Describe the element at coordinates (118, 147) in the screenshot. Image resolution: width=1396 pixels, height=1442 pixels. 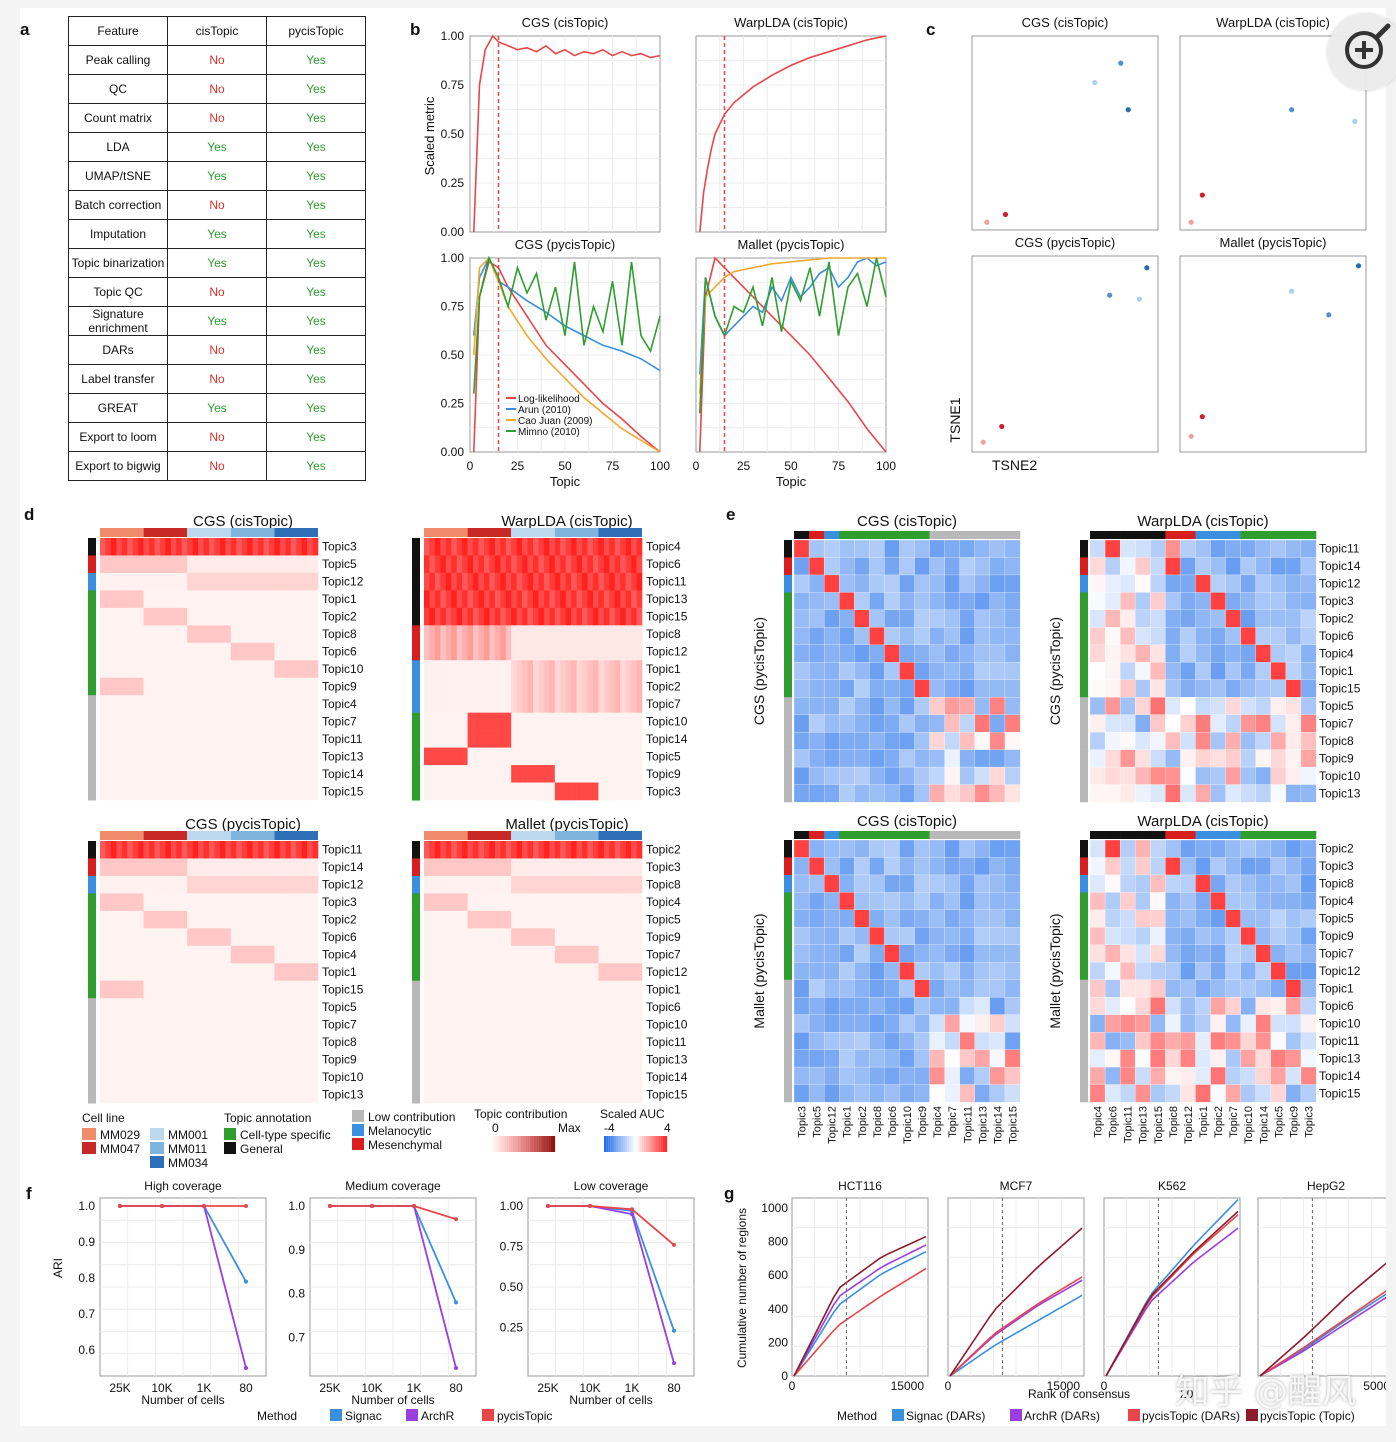
I see `feature-cell: LDA` at that location.